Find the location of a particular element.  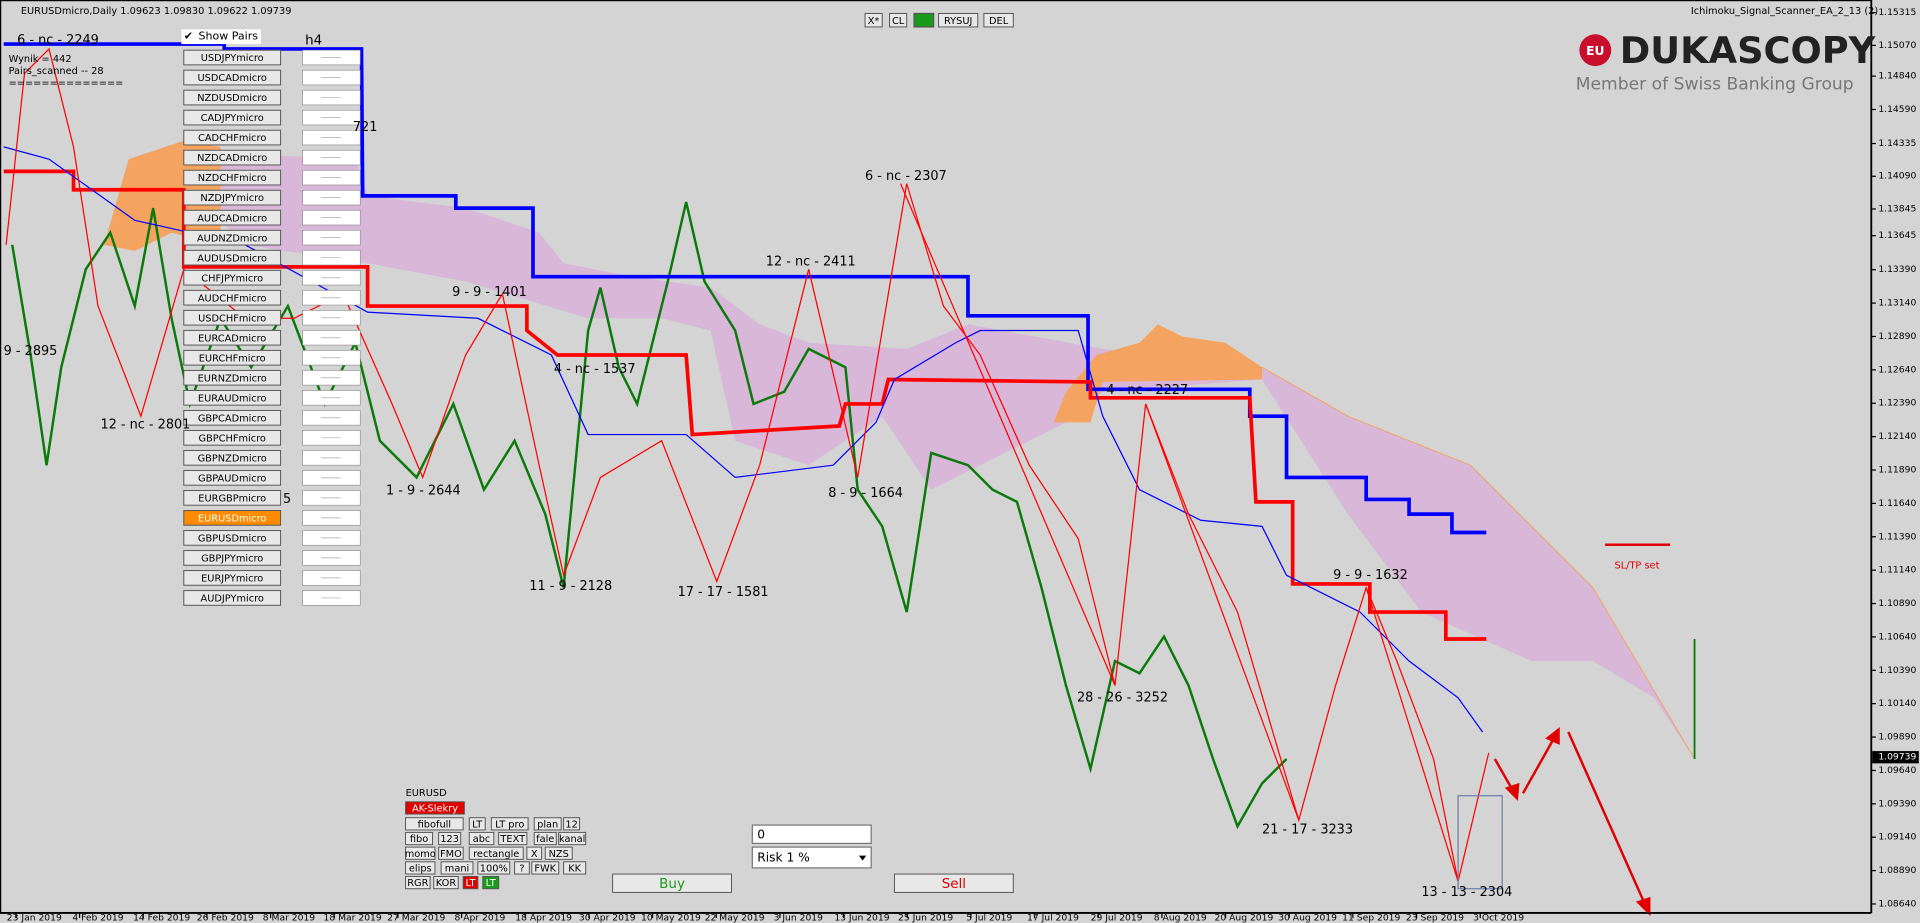

risk-select is located at coordinates (811, 857).